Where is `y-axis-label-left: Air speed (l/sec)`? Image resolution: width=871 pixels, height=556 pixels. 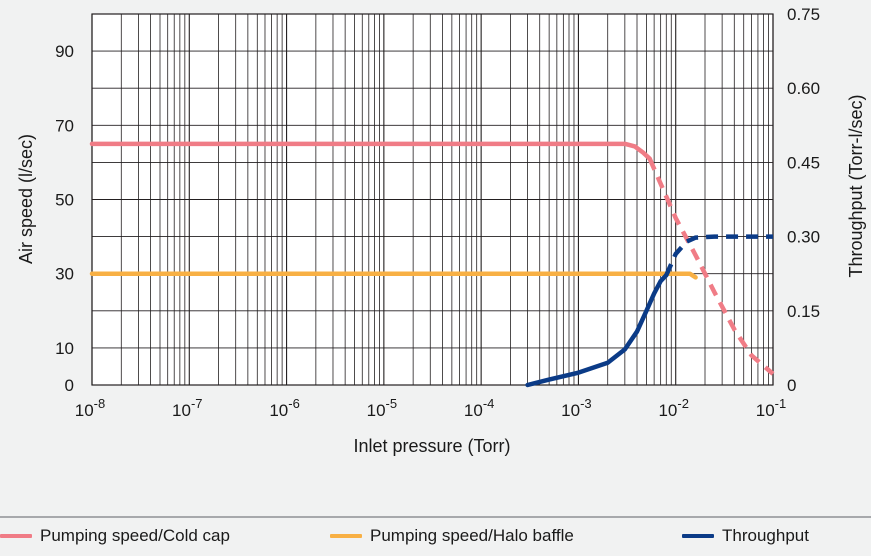 y-axis-label-left: Air speed (l/sec) is located at coordinates (26, 199).